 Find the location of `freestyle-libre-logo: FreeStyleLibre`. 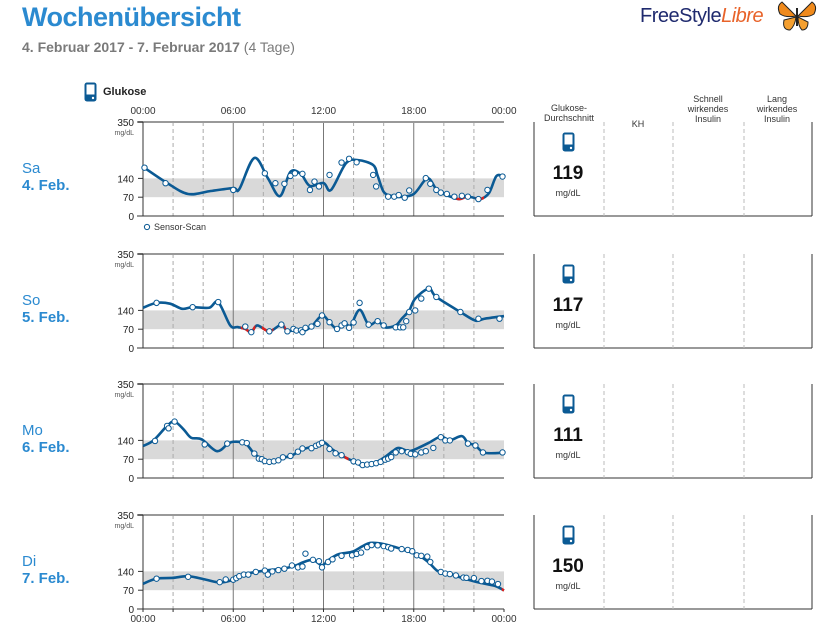

freestyle-libre-logo: FreeStyleLibre is located at coordinates (730, 17).